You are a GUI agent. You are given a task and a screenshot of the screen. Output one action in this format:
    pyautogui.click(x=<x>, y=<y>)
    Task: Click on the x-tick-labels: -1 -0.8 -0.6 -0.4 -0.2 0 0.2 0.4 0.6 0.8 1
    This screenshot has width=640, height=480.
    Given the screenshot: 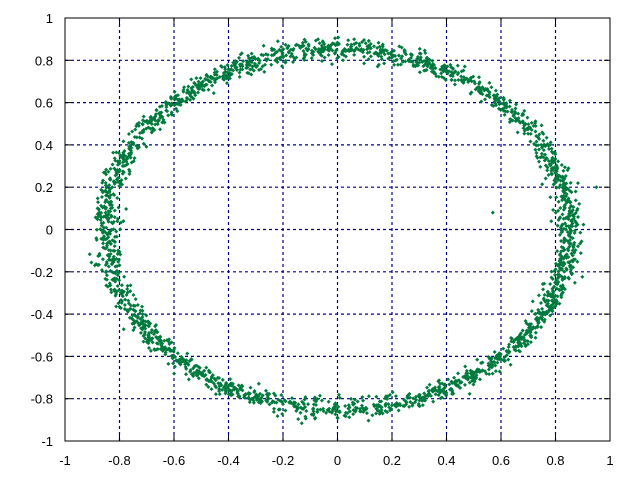 What is the action you would take?
    pyautogui.click(x=336, y=460)
    